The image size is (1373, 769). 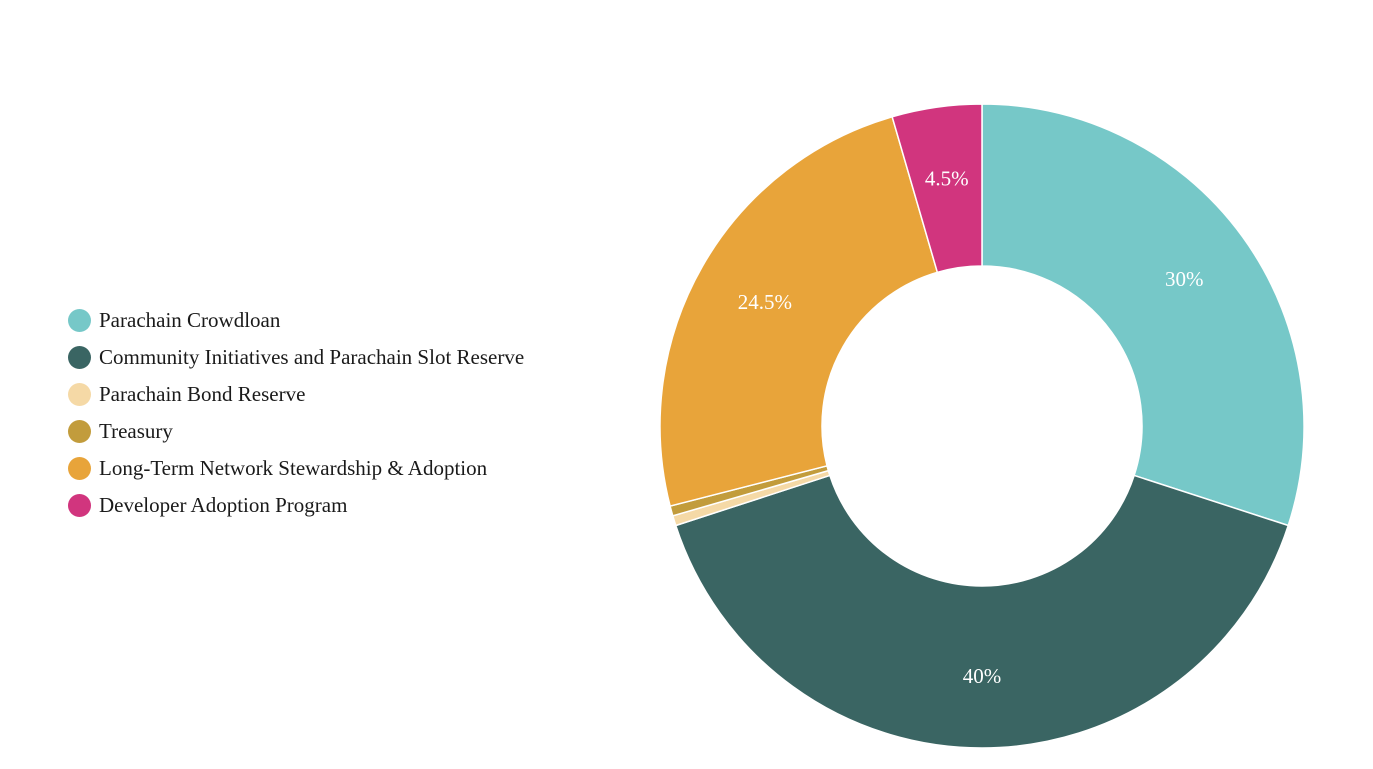 I want to click on legend-item: Long-Term Network Stewardship & Adoption, so click(x=303, y=468).